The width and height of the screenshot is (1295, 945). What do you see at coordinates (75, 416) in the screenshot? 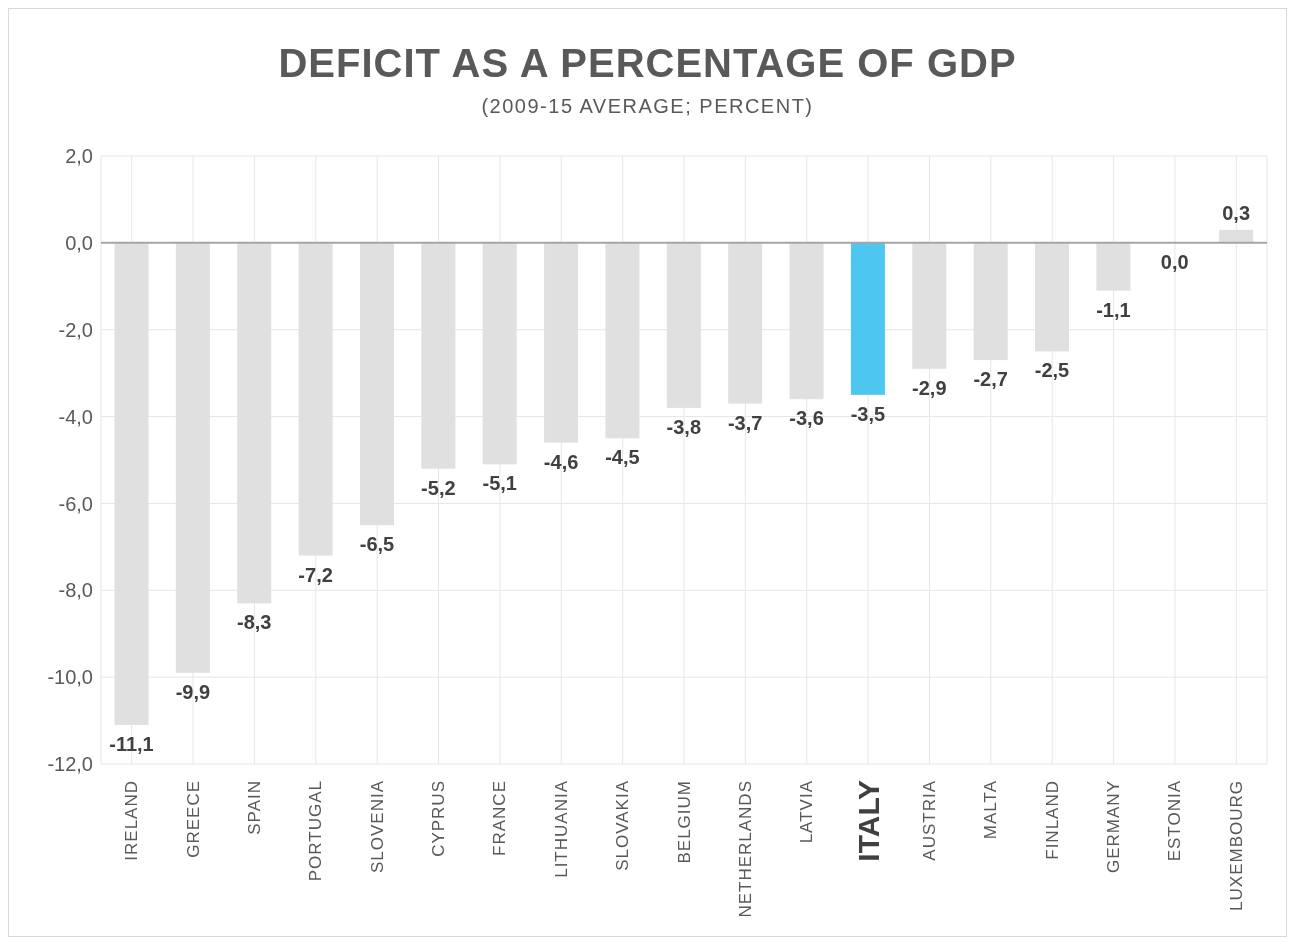
I see `y-tick-label: -4,0` at bounding box center [75, 416].